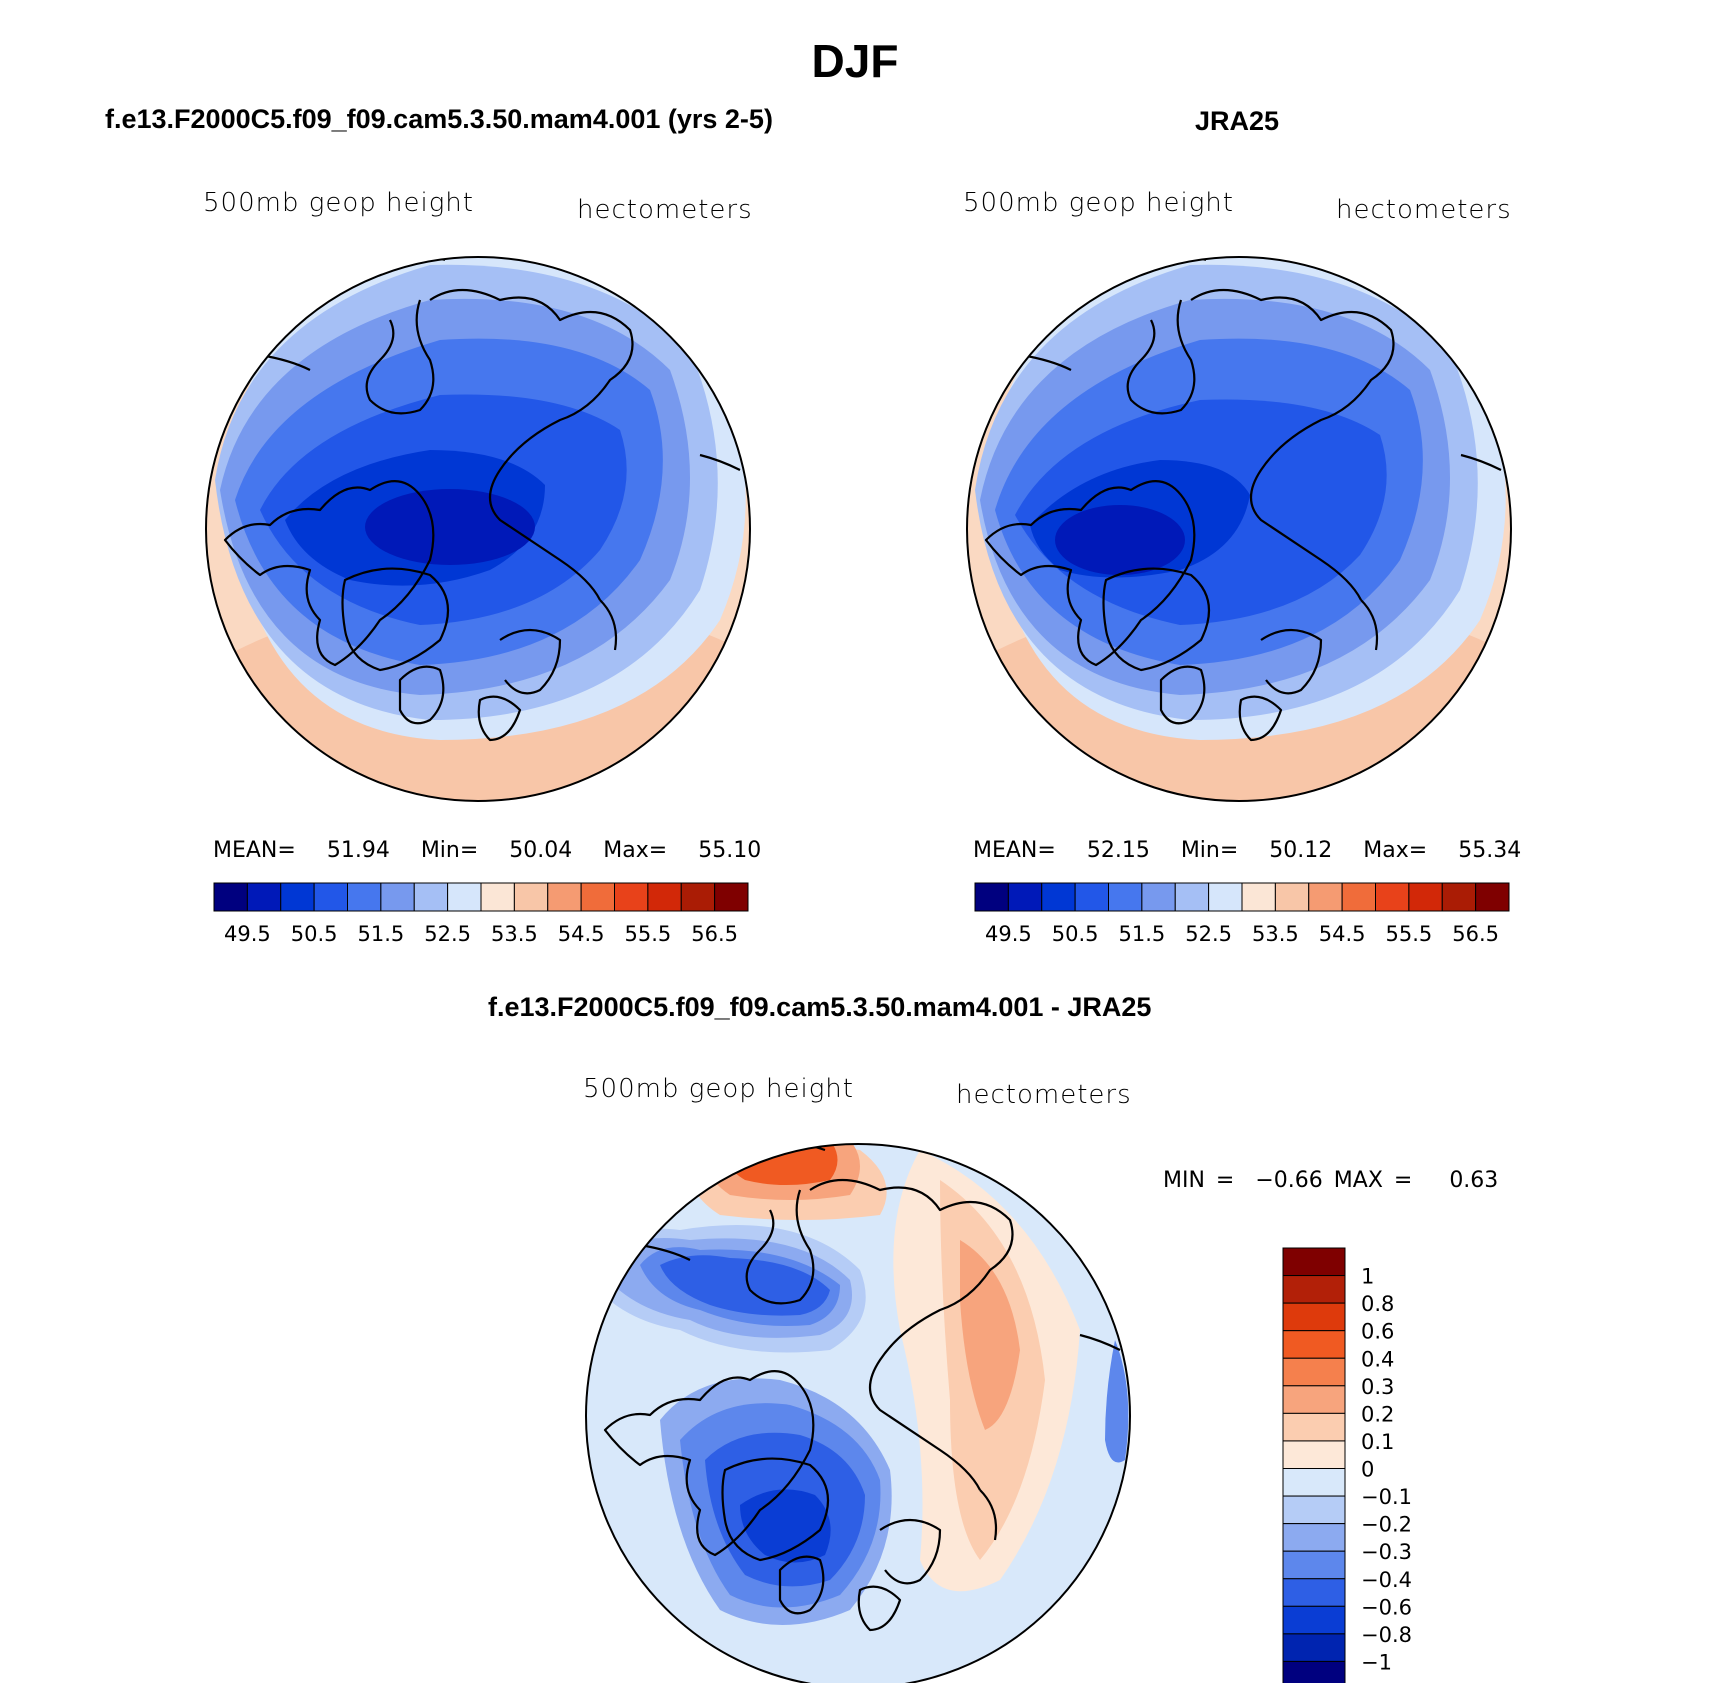 Image resolution: width=1710 pixels, height=1683 pixels. What do you see at coordinates (380, 934) in the screenshot?
I see `colorbar-model-tick-label: 51.5` at bounding box center [380, 934].